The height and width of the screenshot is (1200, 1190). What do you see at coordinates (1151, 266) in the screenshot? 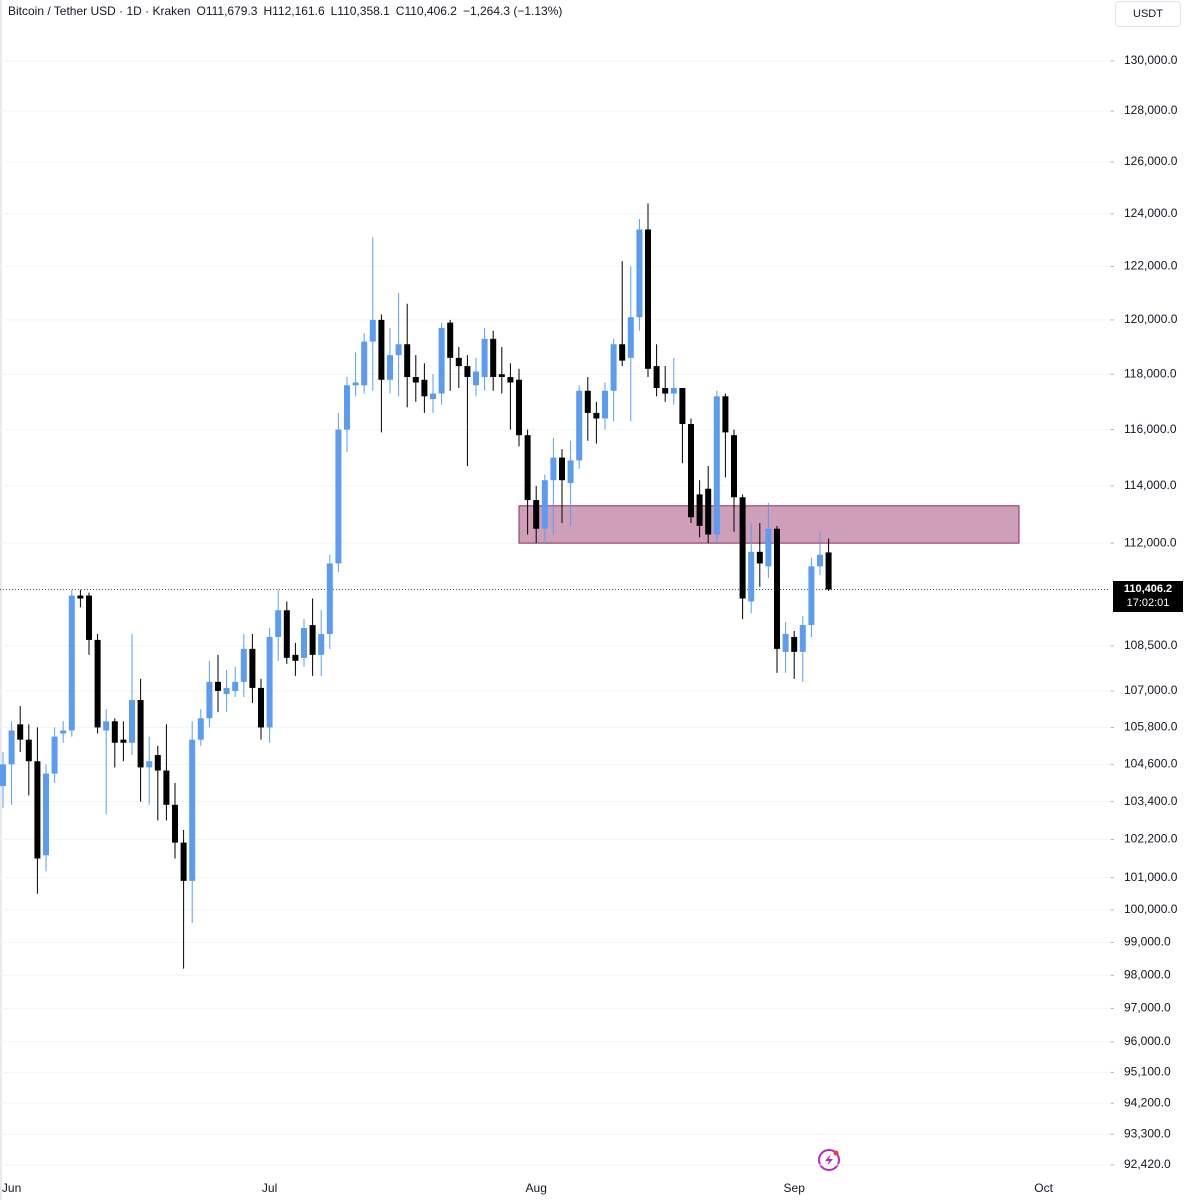
I see `y-tick-label: 122,000.0` at bounding box center [1151, 266].